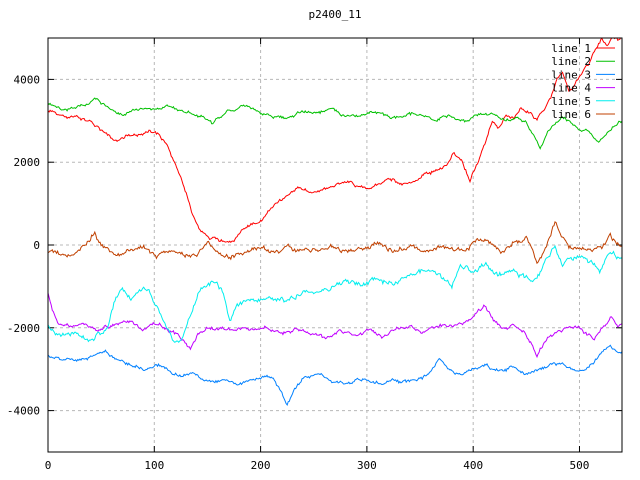 The width and height of the screenshot is (640, 480). What do you see at coordinates (48, 465) in the screenshot?
I see `x-tick-label: 0` at bounding box center [48, 465].